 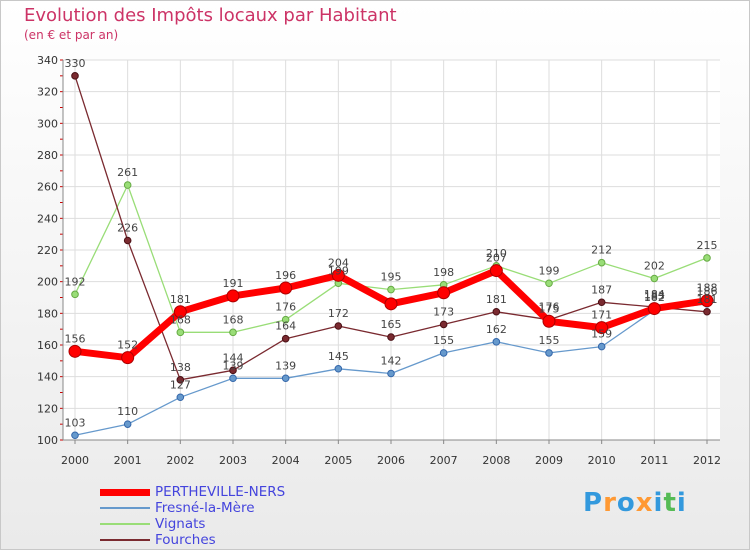 I want to click on chart-subtitle: (en € et par an), so click(x=71, y=35).